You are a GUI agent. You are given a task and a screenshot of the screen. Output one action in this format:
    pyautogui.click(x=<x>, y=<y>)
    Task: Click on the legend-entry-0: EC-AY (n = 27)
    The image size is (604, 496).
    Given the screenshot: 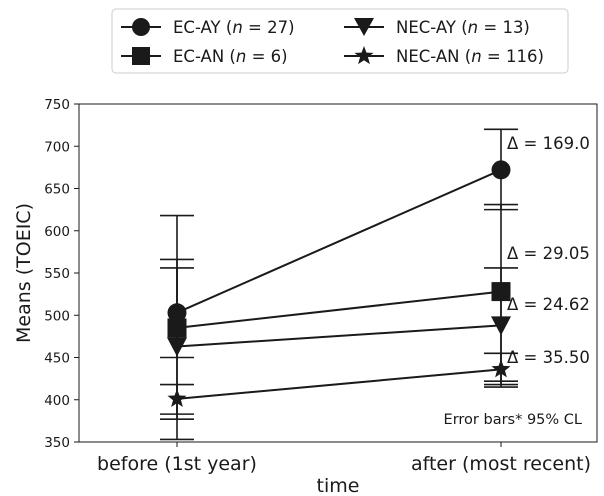 What is the action you would take?
    pyautogui.click(x=208, y=27)
    